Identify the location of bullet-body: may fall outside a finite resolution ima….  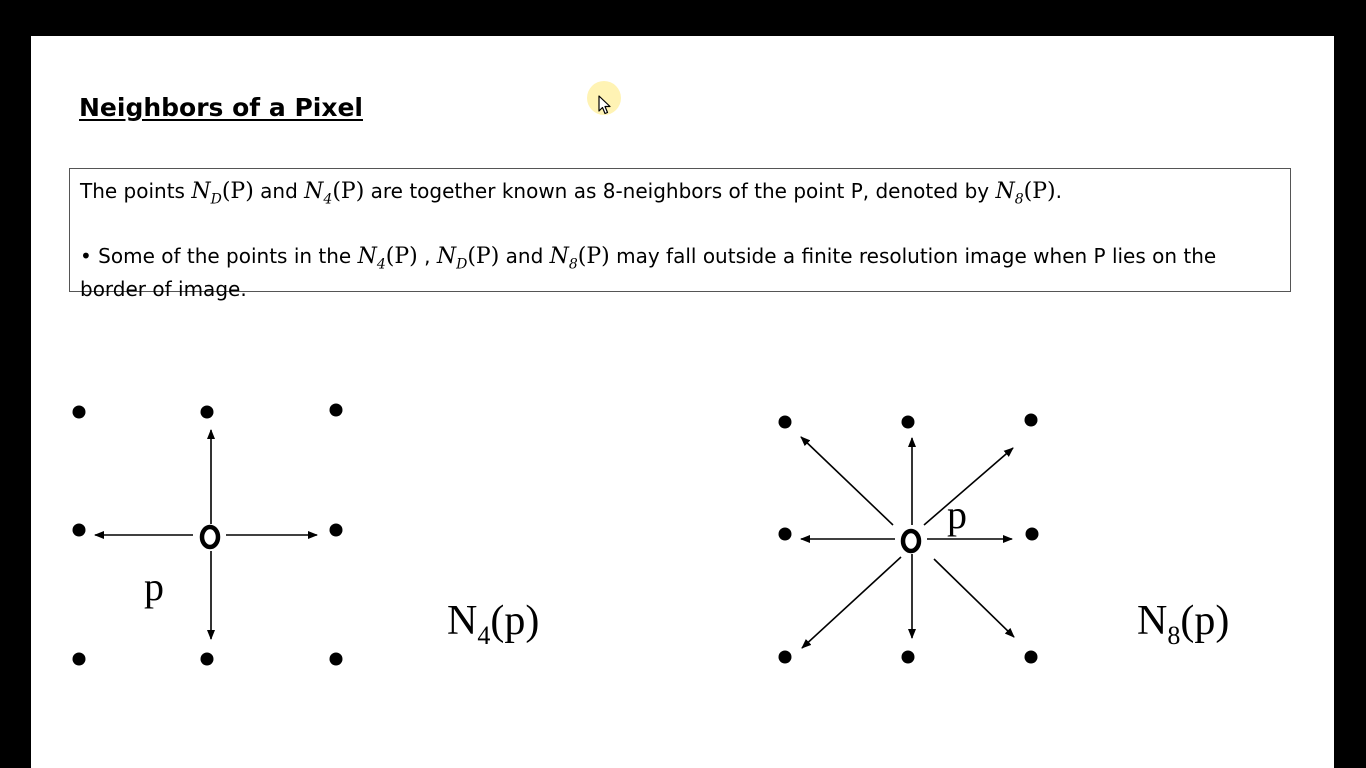
(648, 272).